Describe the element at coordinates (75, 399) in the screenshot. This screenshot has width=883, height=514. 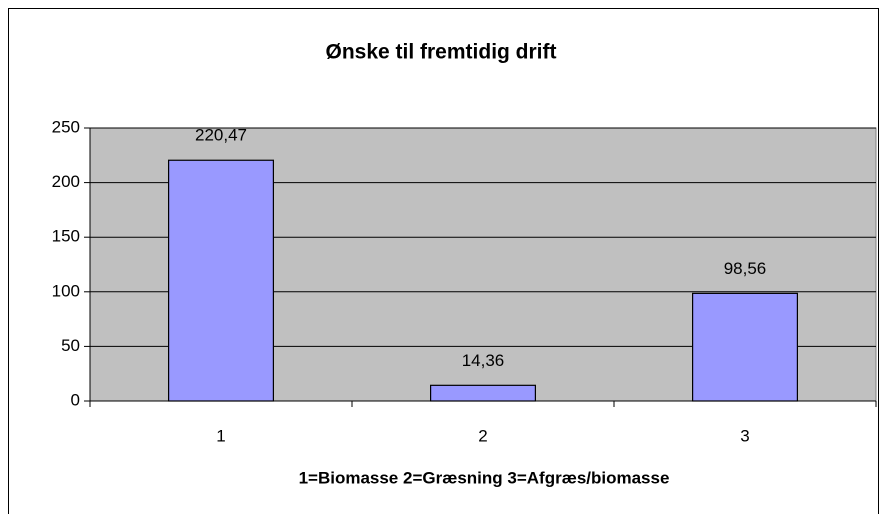
I see `y-tick-label: 0` at that location.